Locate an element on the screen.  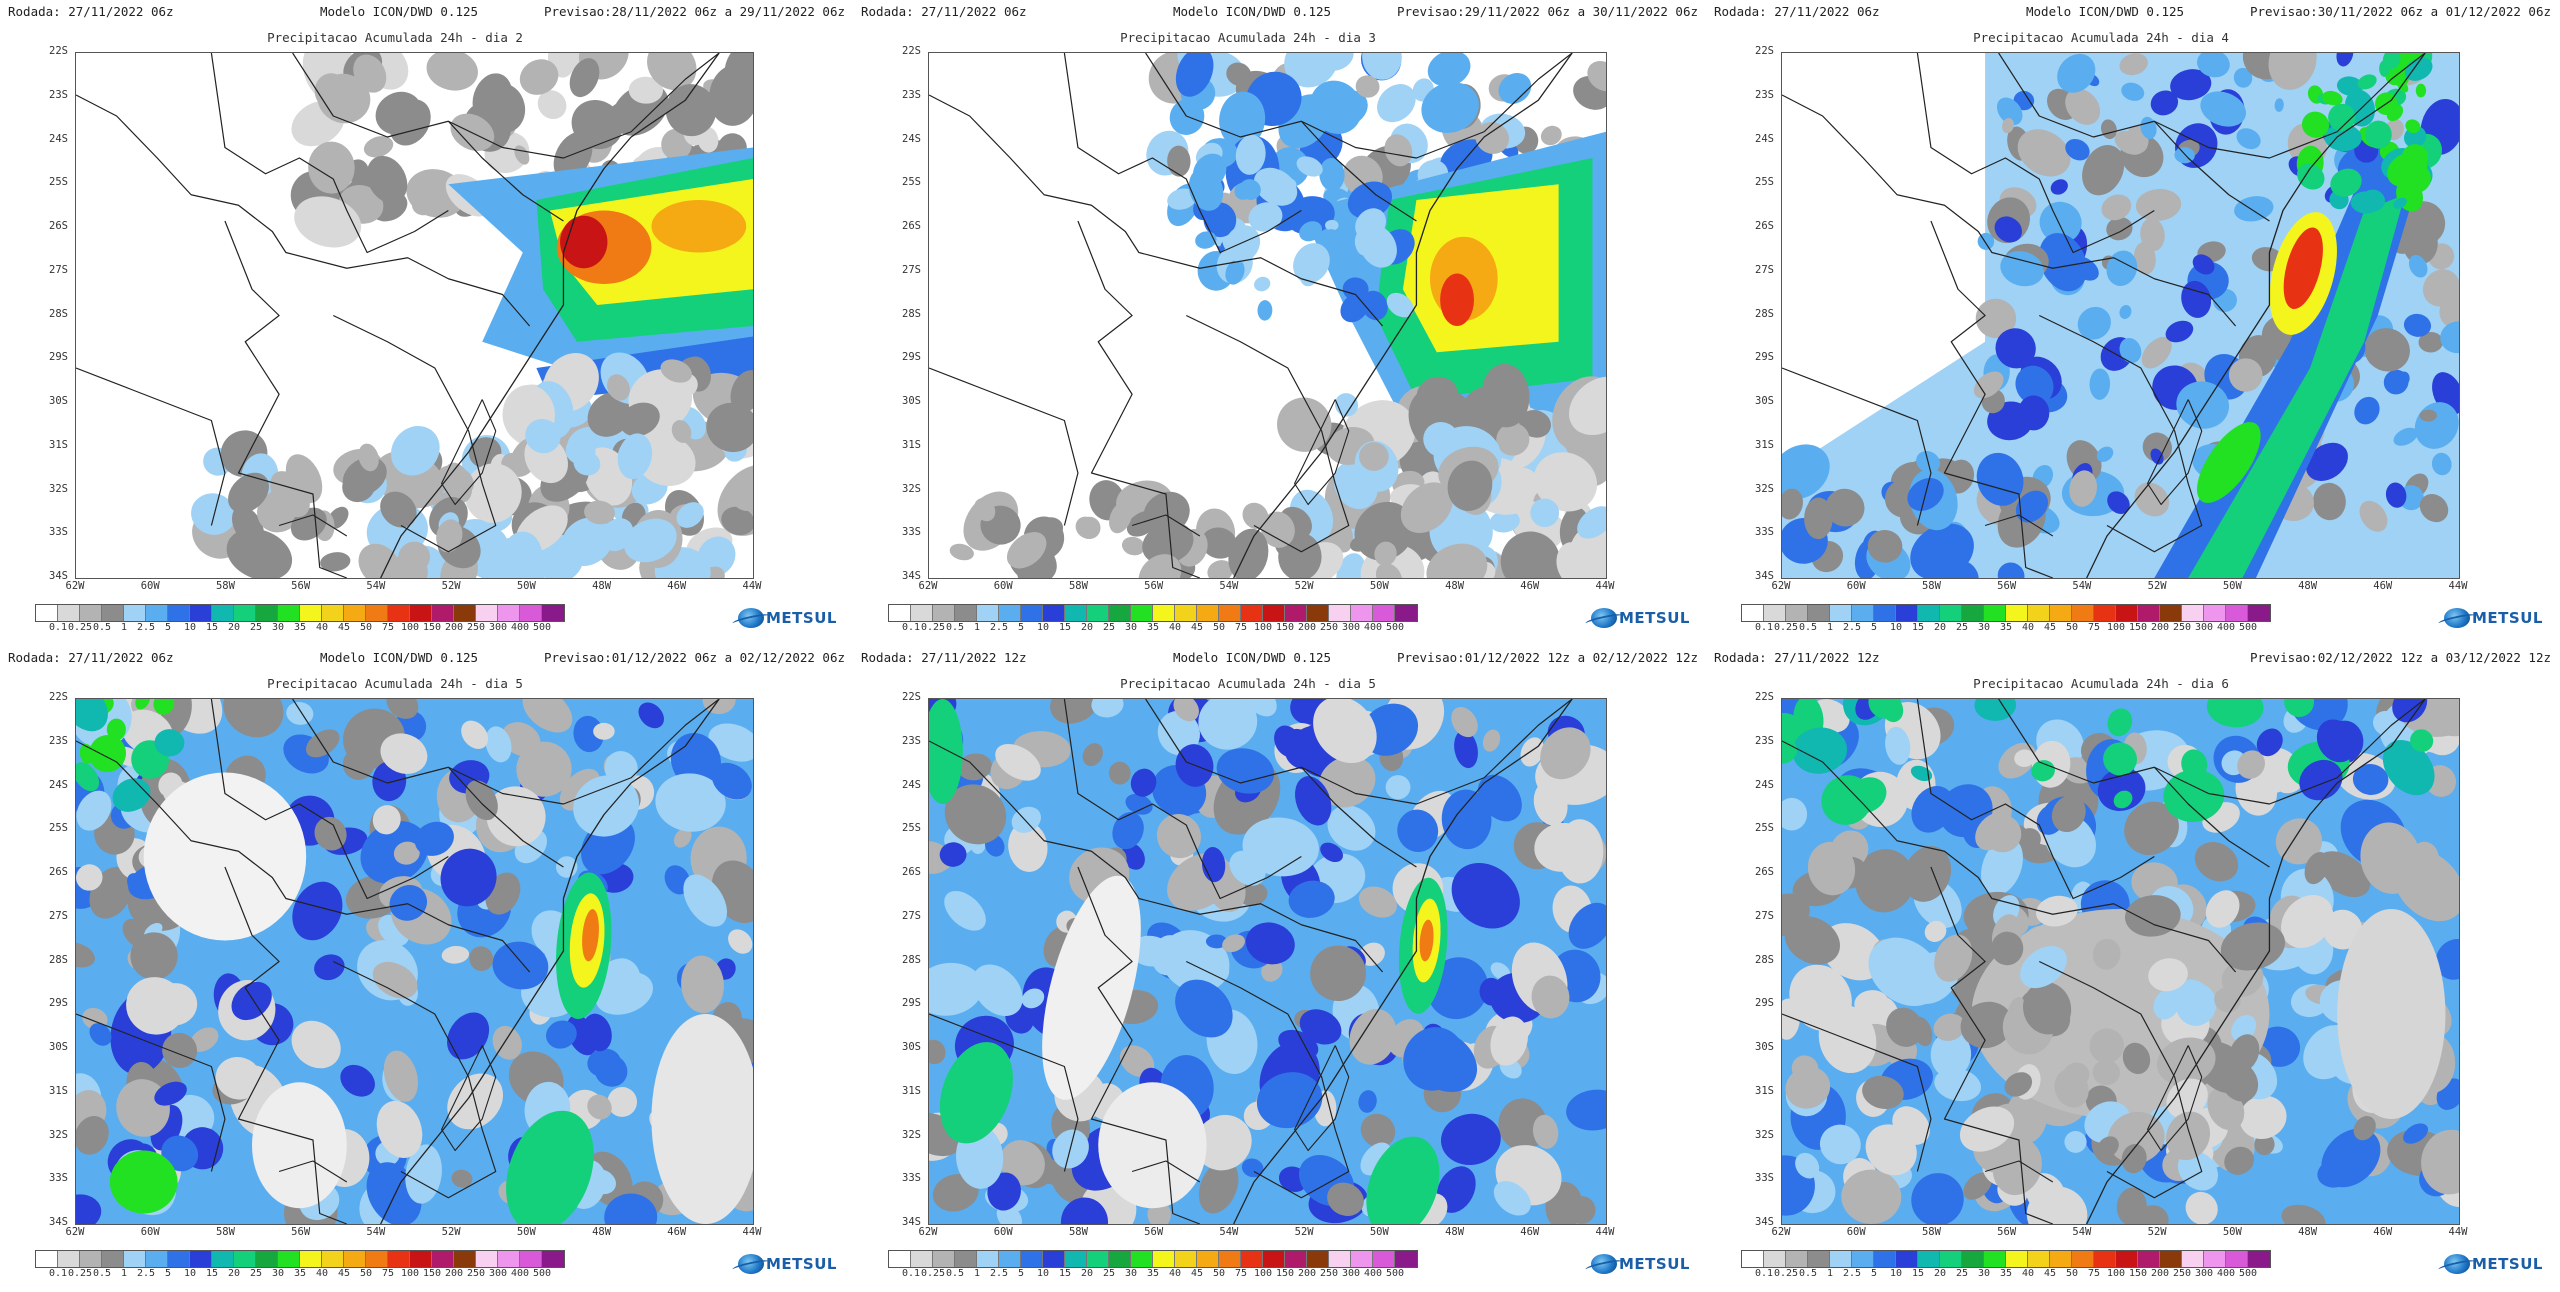
colorbar-label: 200 is located at coordinates (1307, 1273).